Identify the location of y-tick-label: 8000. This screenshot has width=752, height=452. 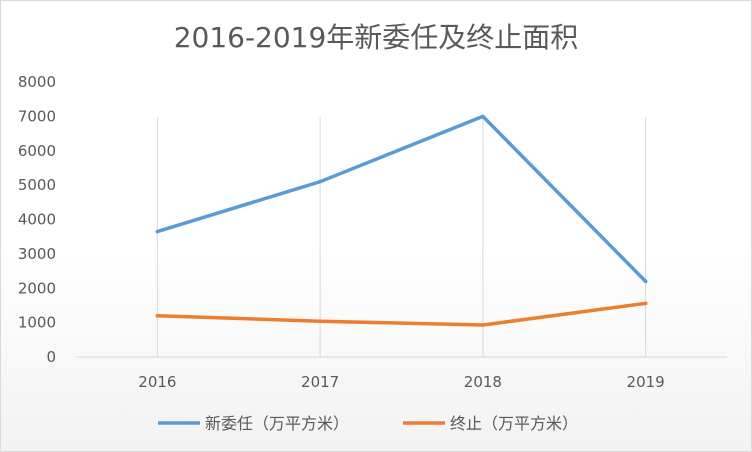
(37, 82).